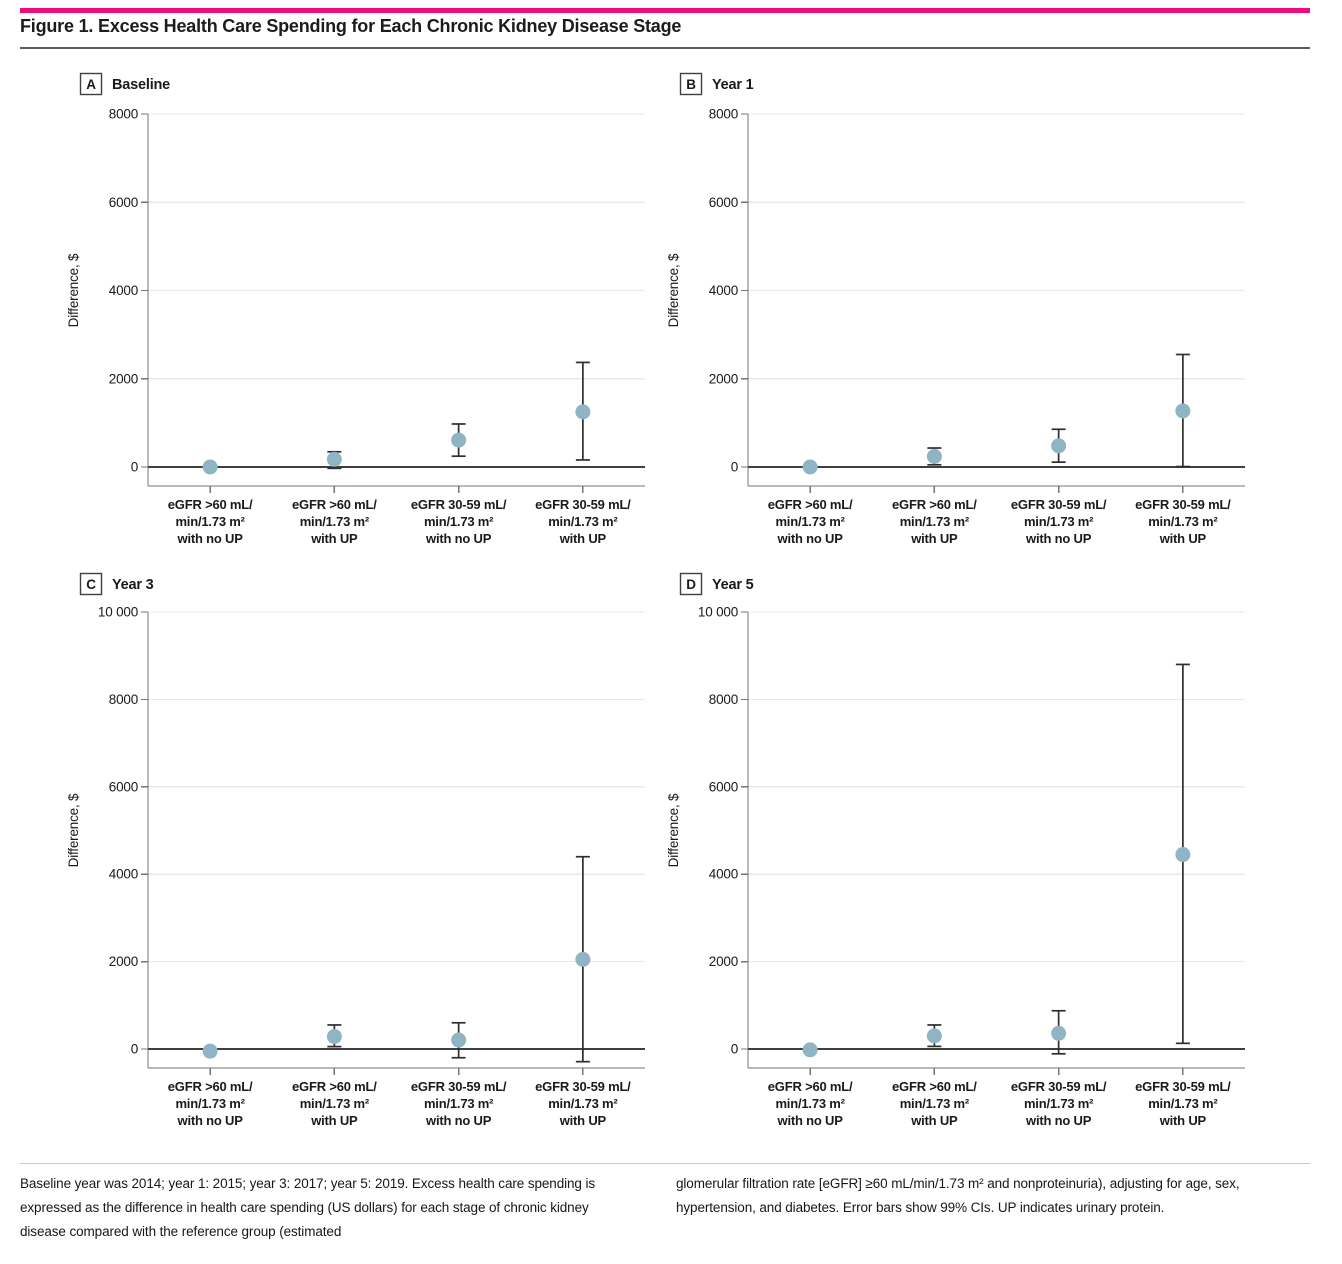 Image resolution: width=1342 pixels, height=1264 pixels. Describe the element at coordinates (665, 10) in the screenshot. I see `accent-bar` at that location.